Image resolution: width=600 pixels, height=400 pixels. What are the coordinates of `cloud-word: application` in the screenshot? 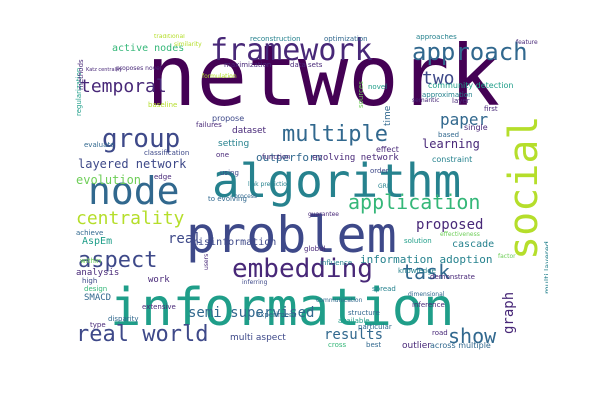 It's located at (414, 202).